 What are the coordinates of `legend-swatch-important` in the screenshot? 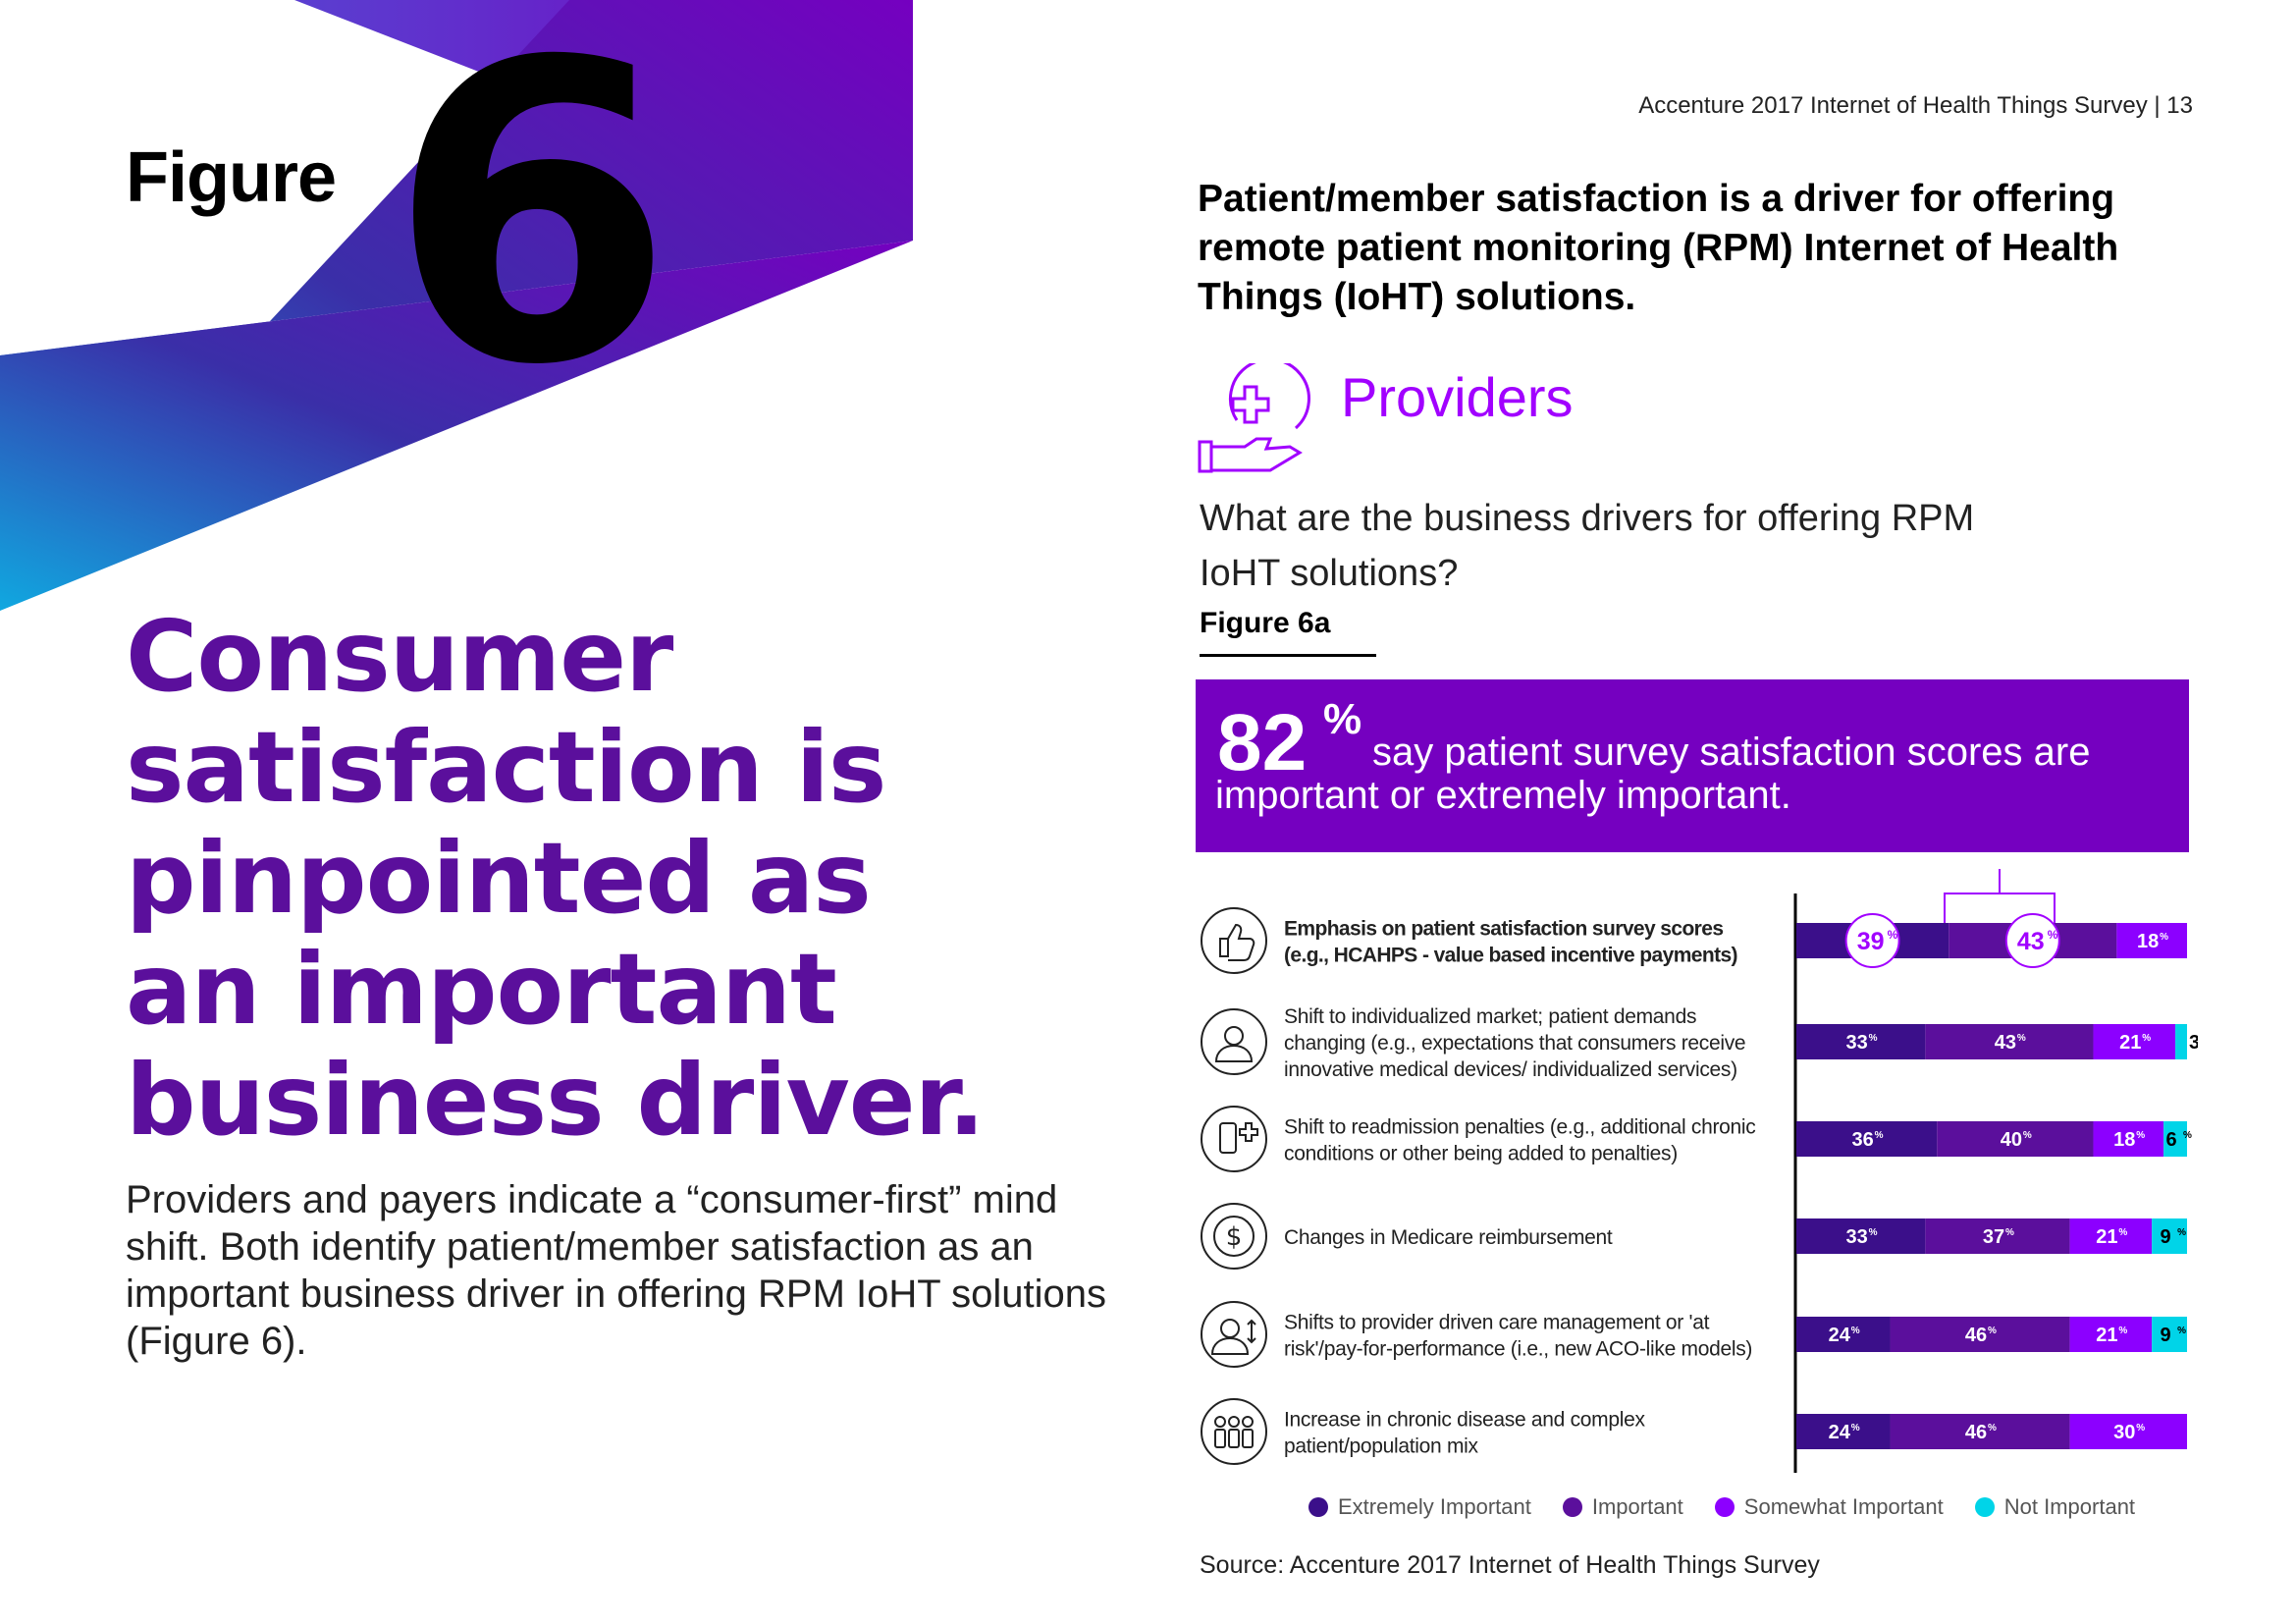 It's located at (1572, 1507).